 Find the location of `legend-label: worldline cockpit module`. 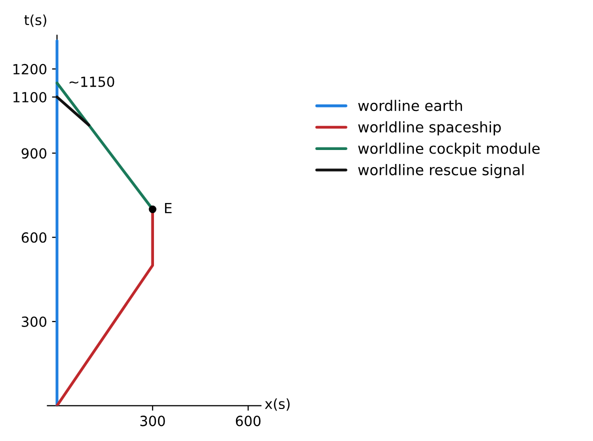

legend-label: worldline cockpit module is located at coordinates (449, 149).